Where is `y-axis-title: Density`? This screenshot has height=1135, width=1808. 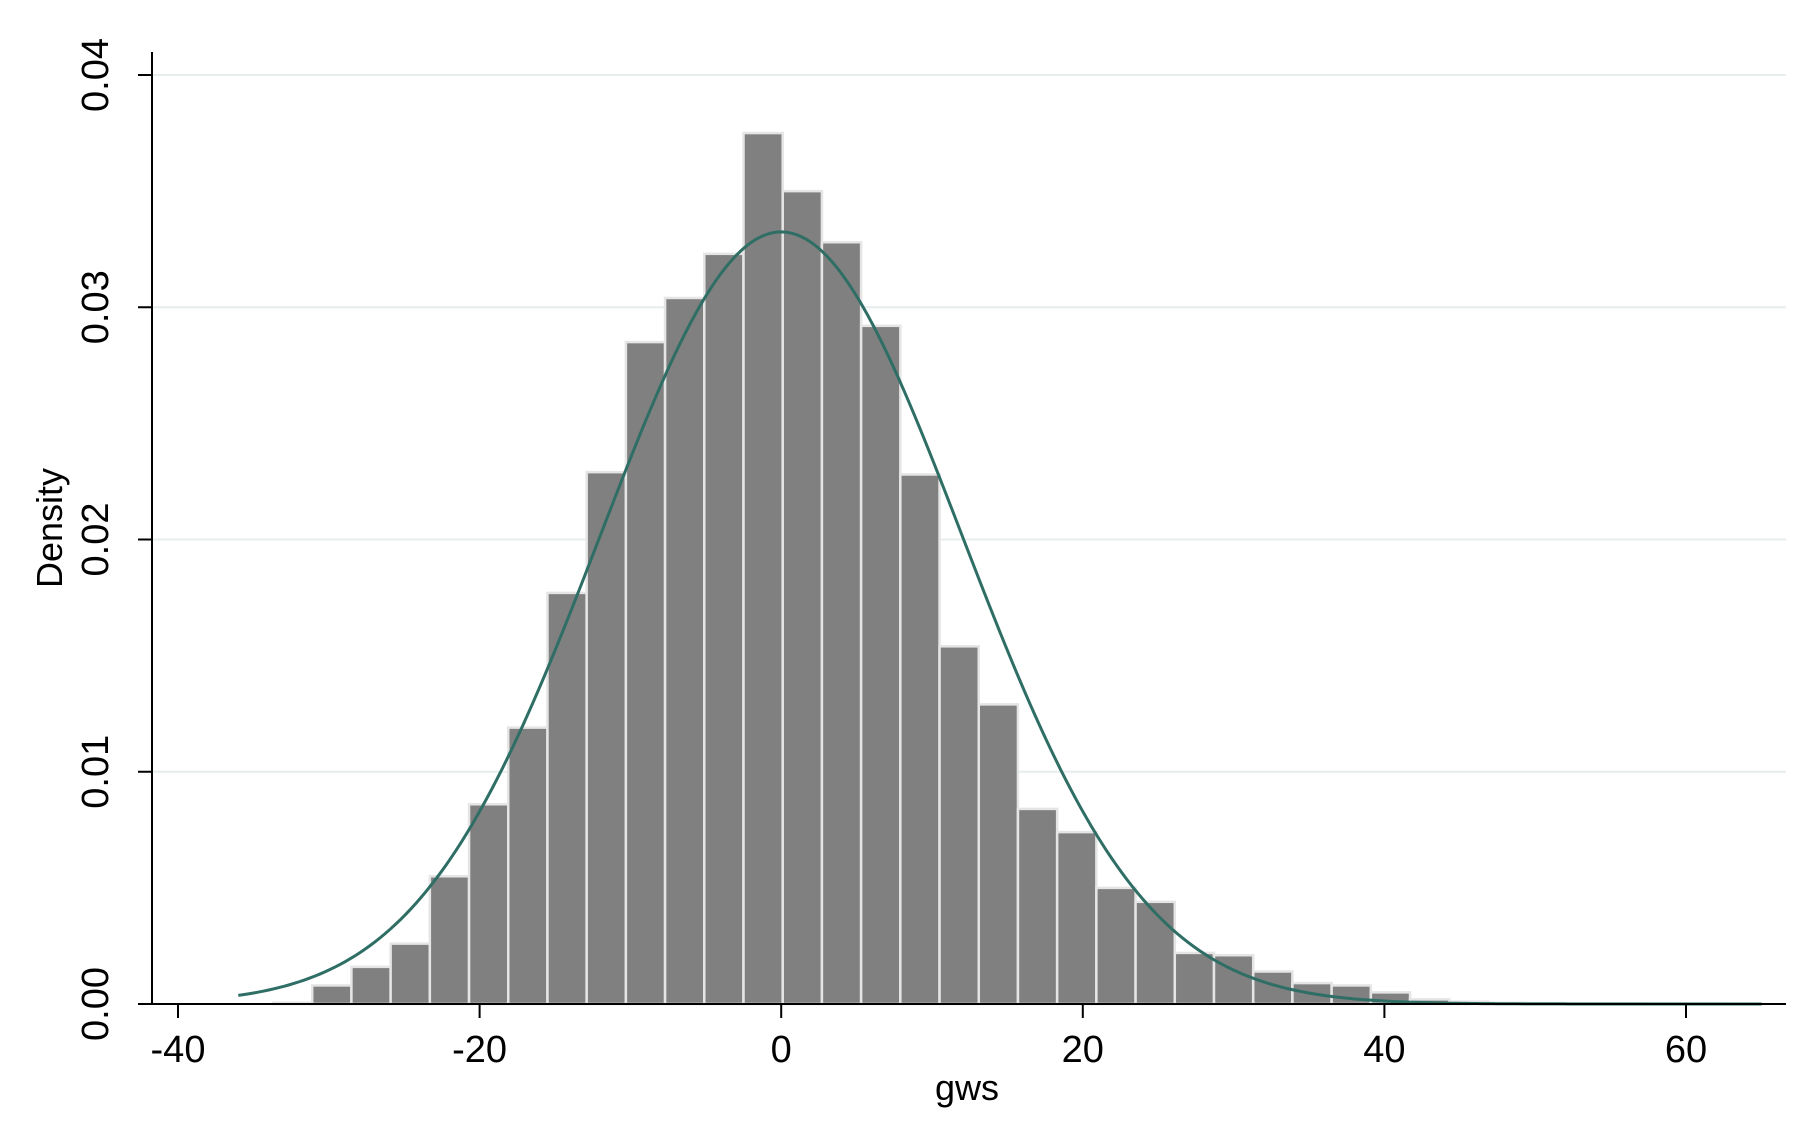
y-axis-title: Density is located at coordinates (49, 528).